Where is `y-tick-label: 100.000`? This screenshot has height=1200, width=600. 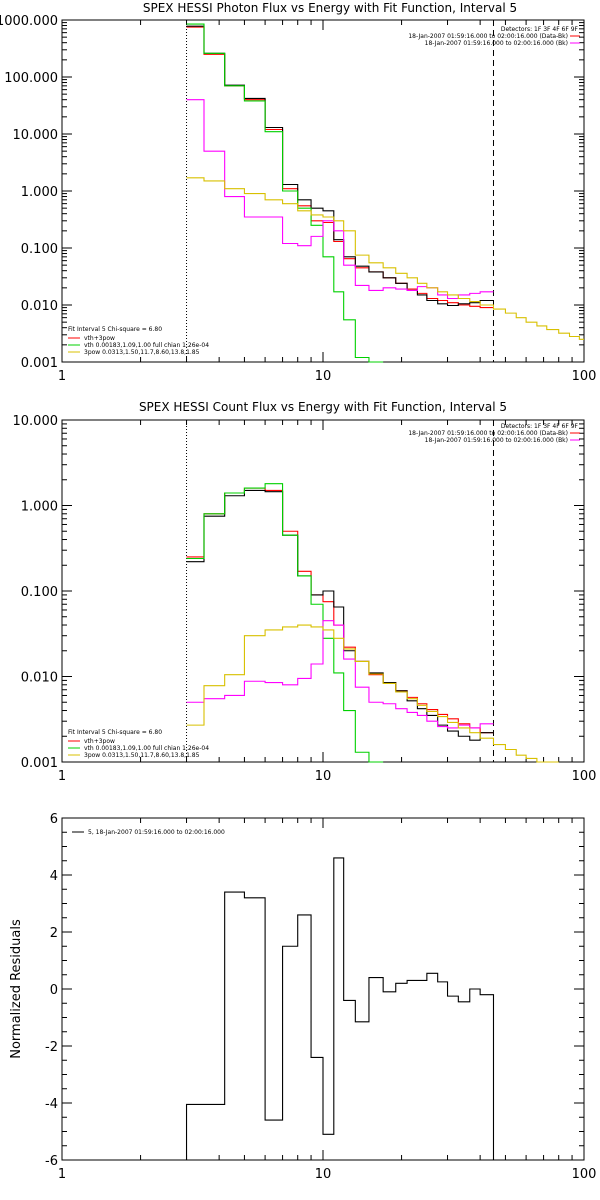 y-tick-label: 100.000 is located at coordinates (31, 78).